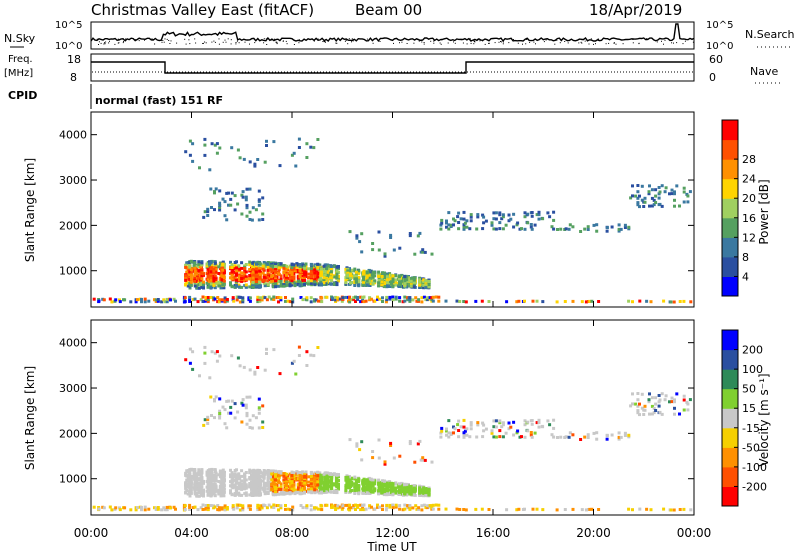  Describe the element at coordinates (749, 218) in the screenshot. I see `colorbar-tick-label: 16` at that location.